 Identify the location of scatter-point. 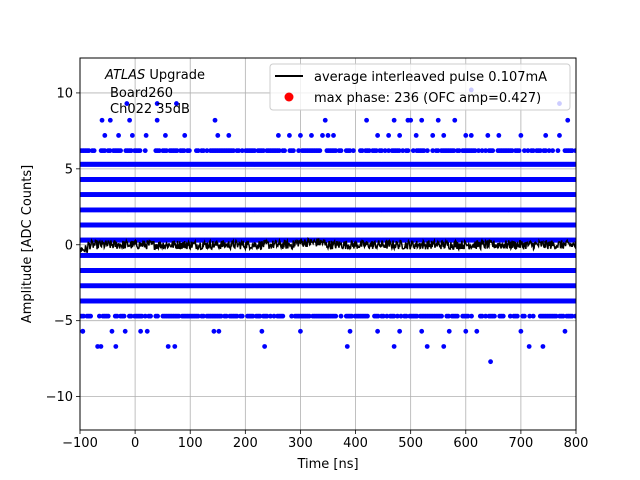
(574, 301).